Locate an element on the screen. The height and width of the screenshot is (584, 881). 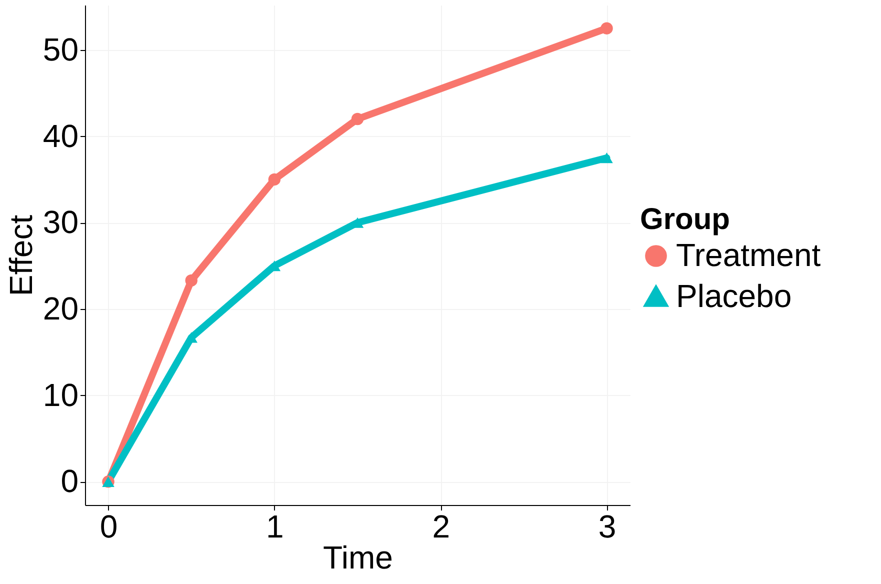
x-axis-title: Time is located at coordinates (358, 558).